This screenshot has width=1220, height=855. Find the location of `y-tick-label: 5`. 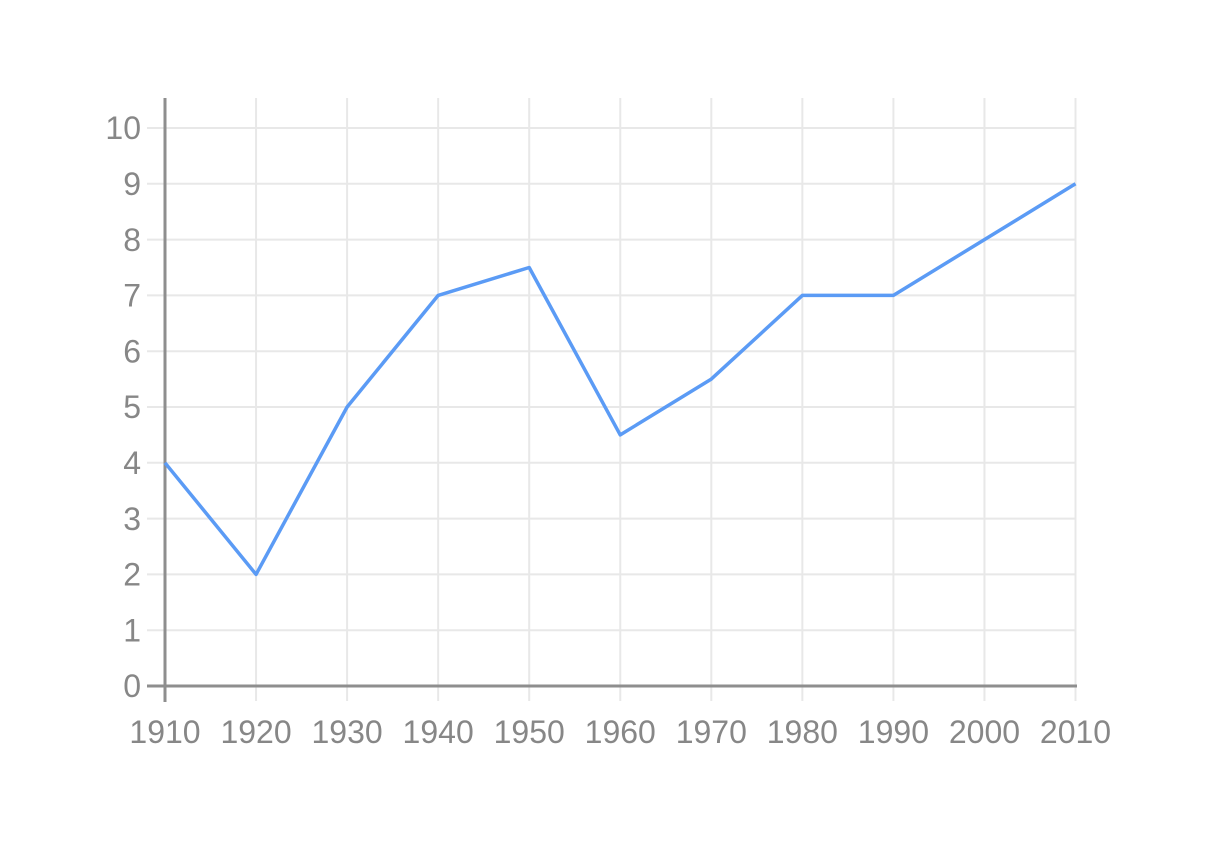

y-tick-label: 5 is located at coordinates (132, 407).